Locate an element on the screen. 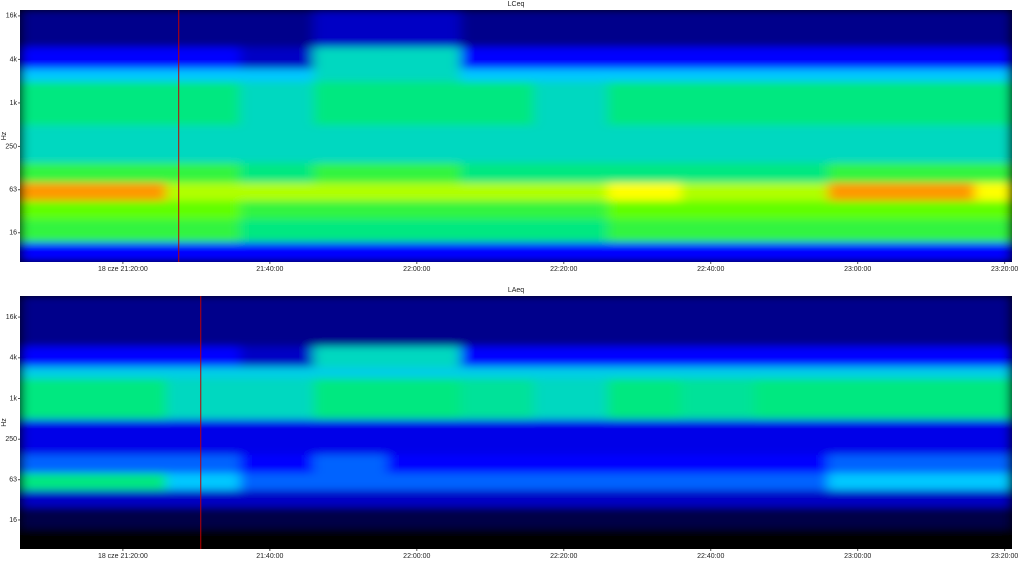  x-tick-label: 18 cze 21:20:00 is located at coordinates (123, 269).